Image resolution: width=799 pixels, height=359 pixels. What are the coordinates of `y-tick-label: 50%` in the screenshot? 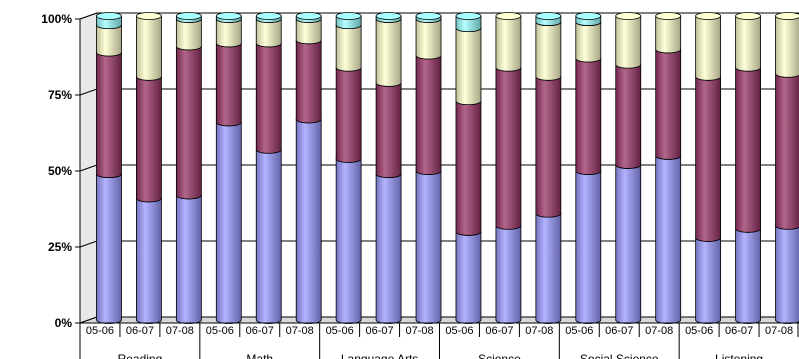 It's located at (60, 171).